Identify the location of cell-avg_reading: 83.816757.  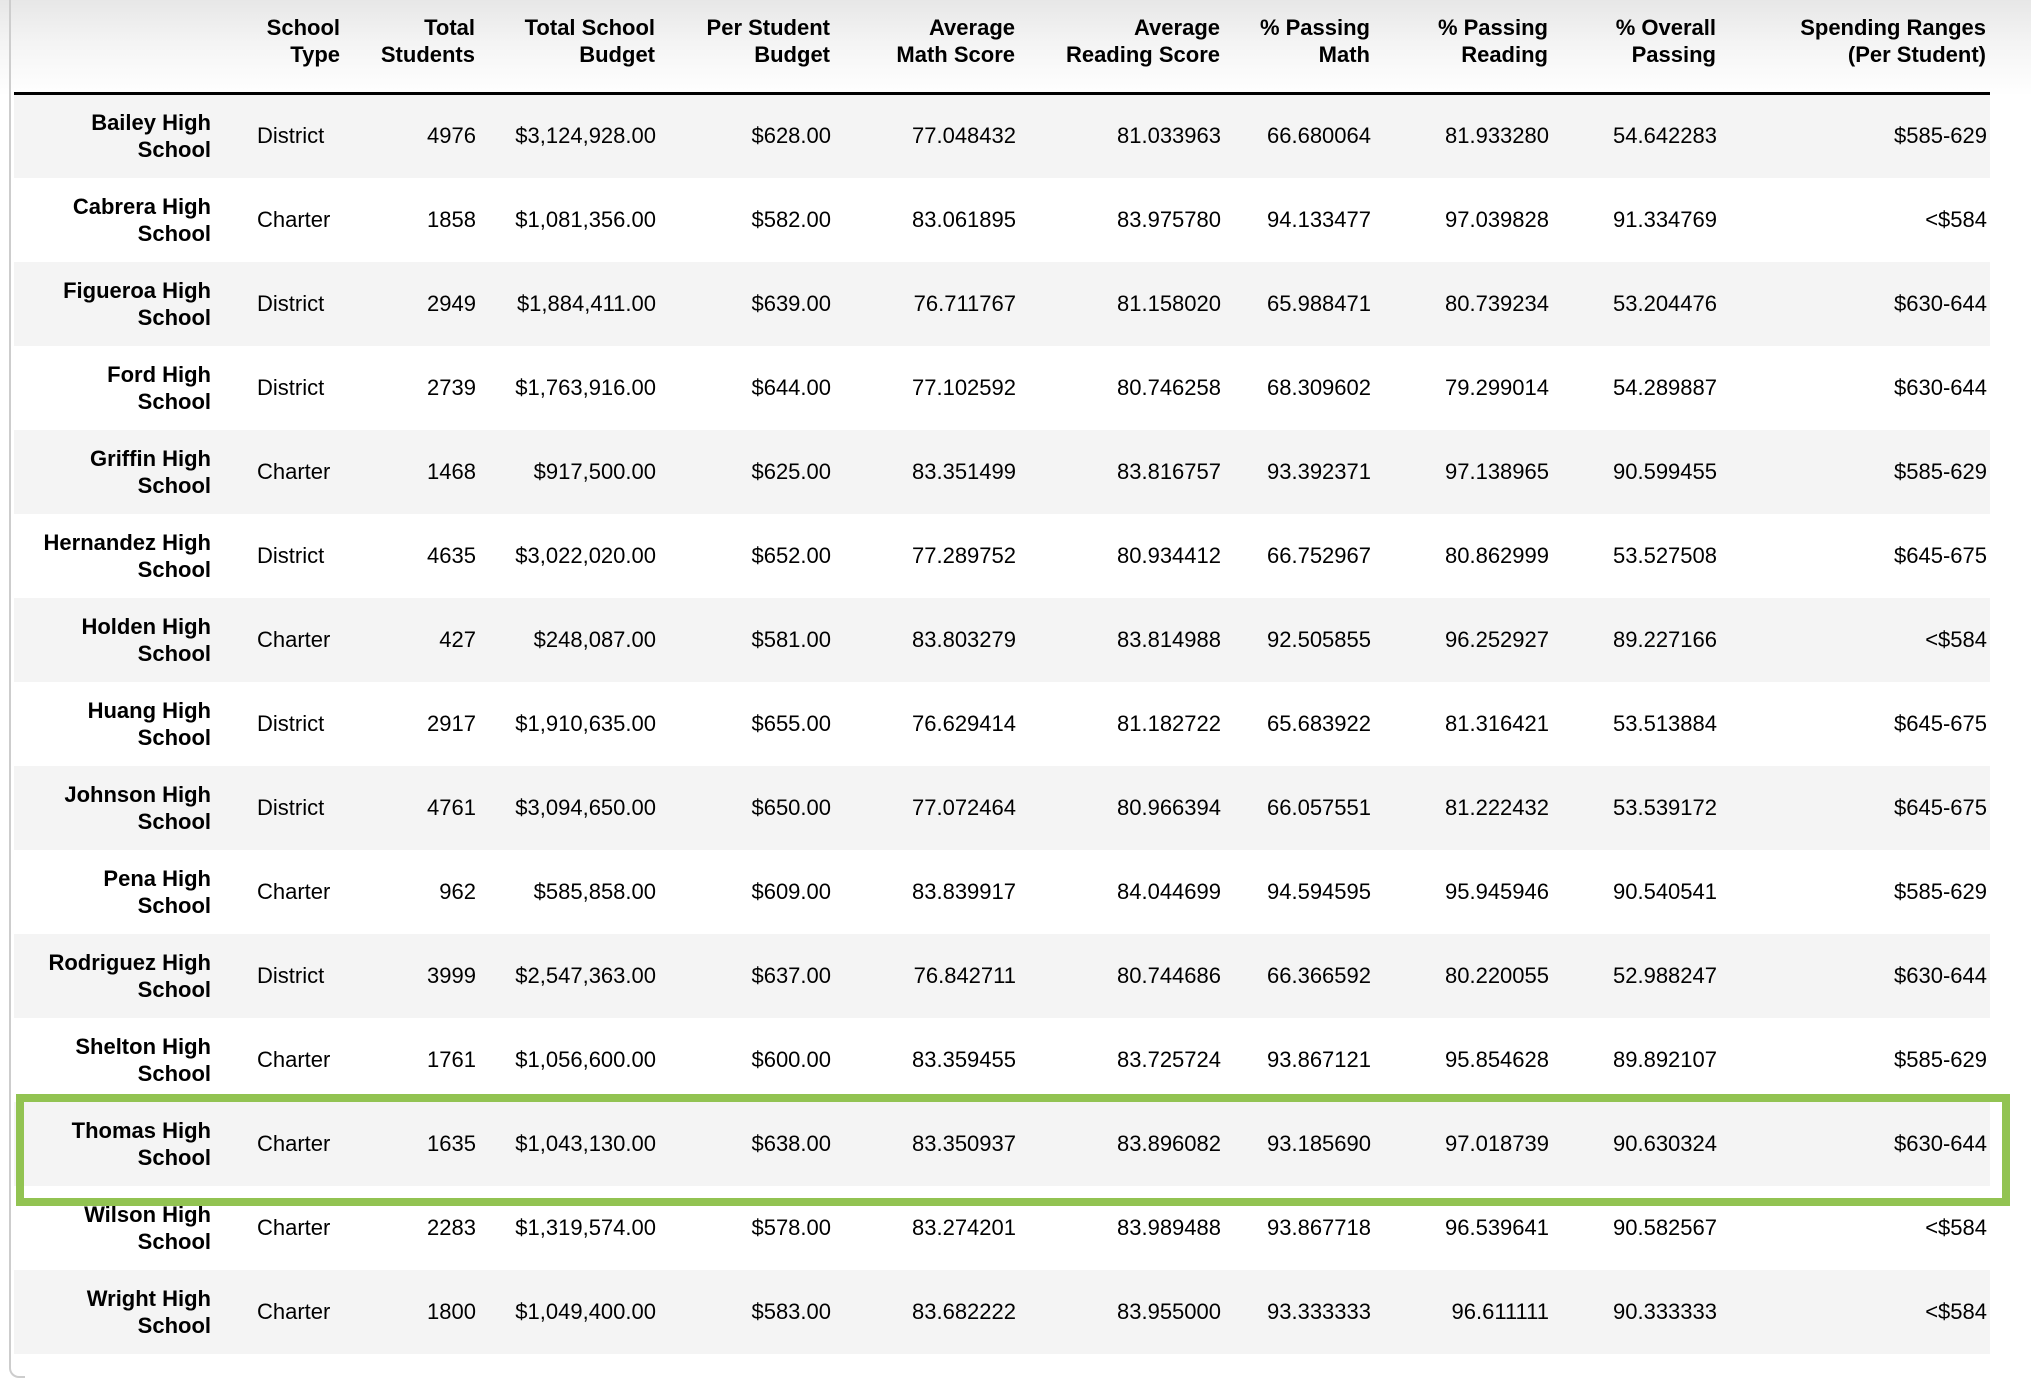
(1169, 471).